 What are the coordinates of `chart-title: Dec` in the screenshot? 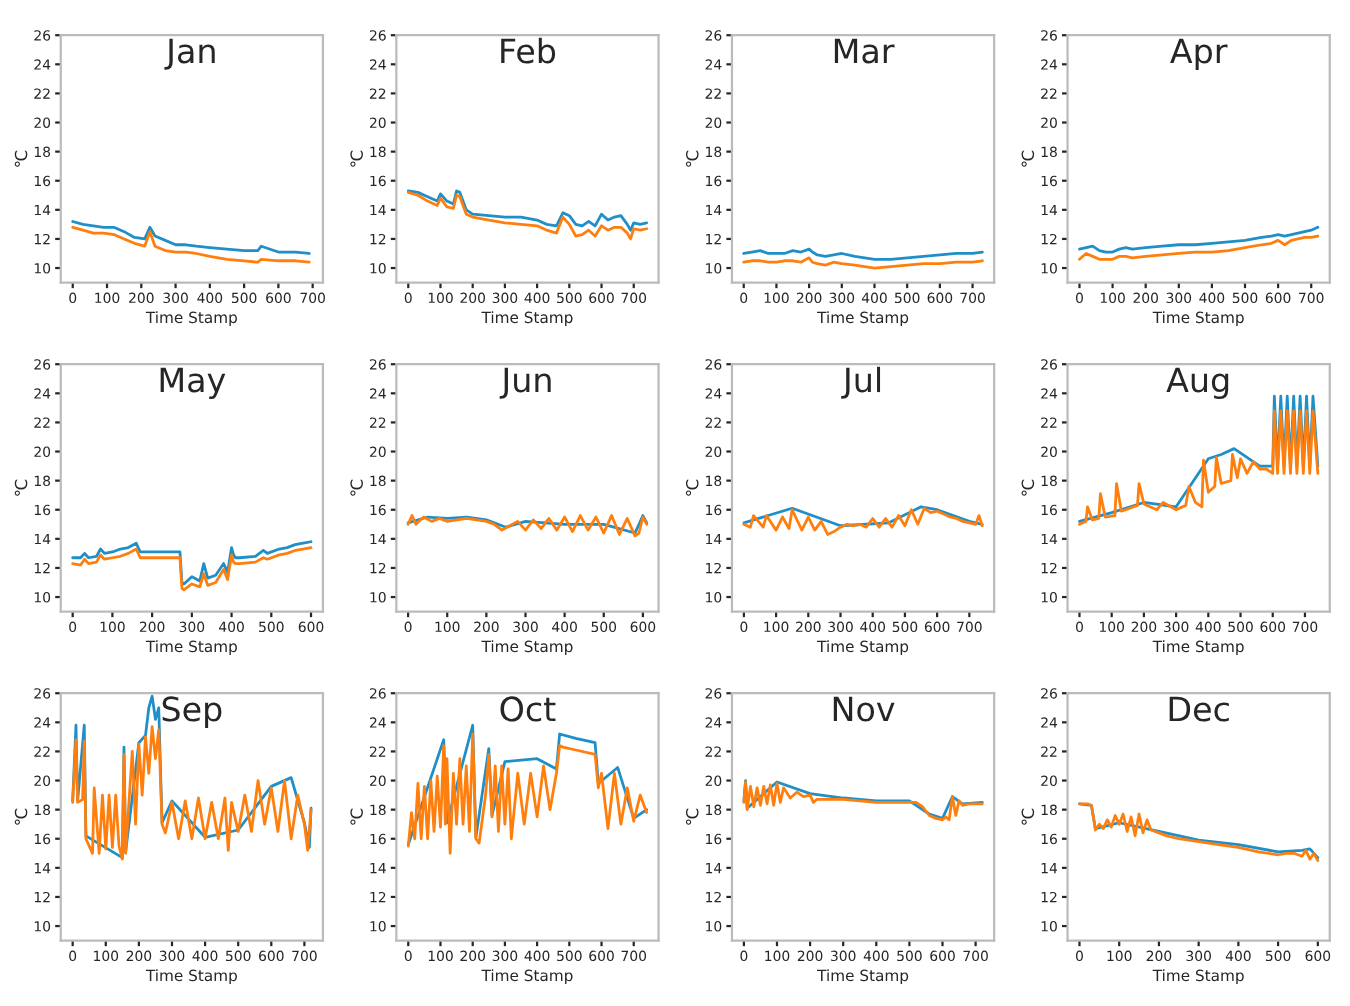 It's located at (1199, 709).